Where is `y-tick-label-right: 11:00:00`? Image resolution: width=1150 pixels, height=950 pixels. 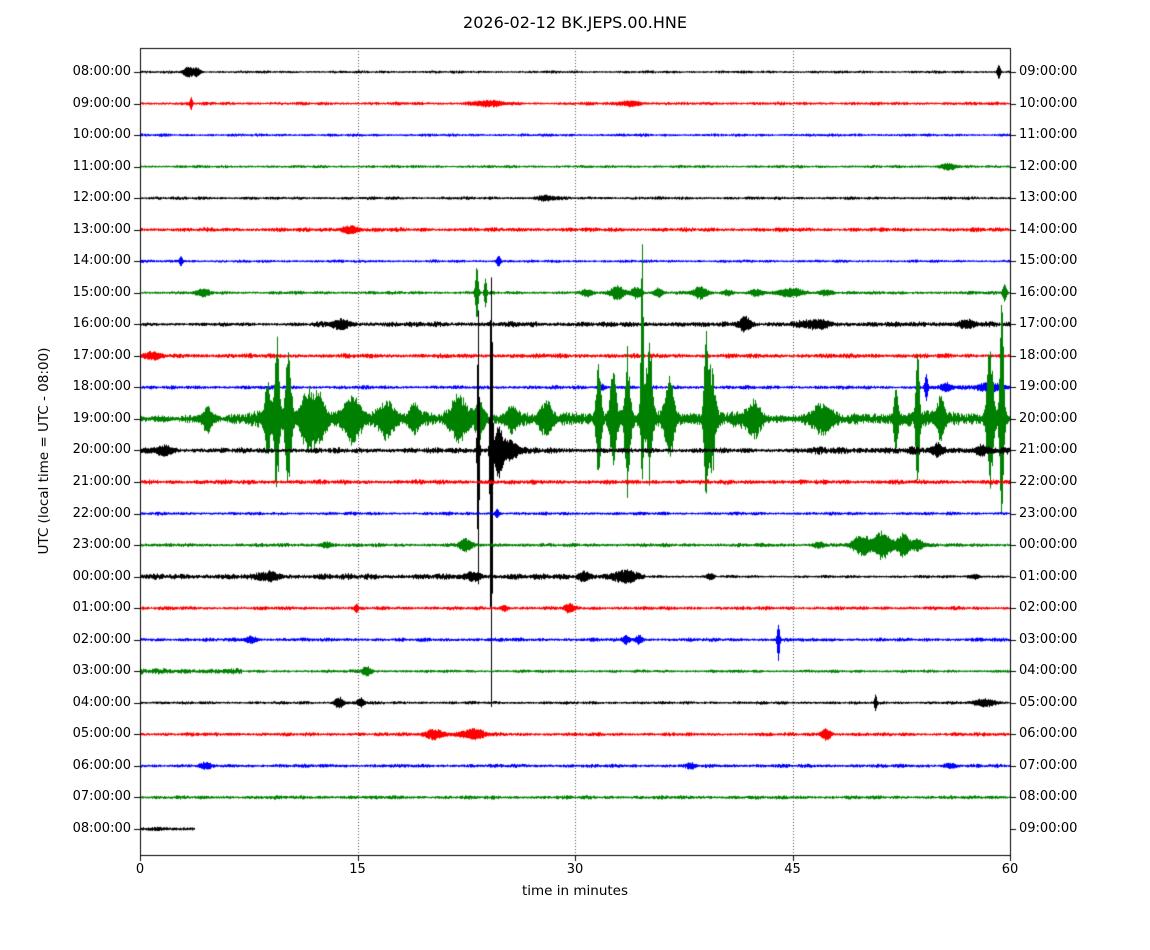
y-tick-label-right: 11:00:00 is located at coordinates (1048, 135).